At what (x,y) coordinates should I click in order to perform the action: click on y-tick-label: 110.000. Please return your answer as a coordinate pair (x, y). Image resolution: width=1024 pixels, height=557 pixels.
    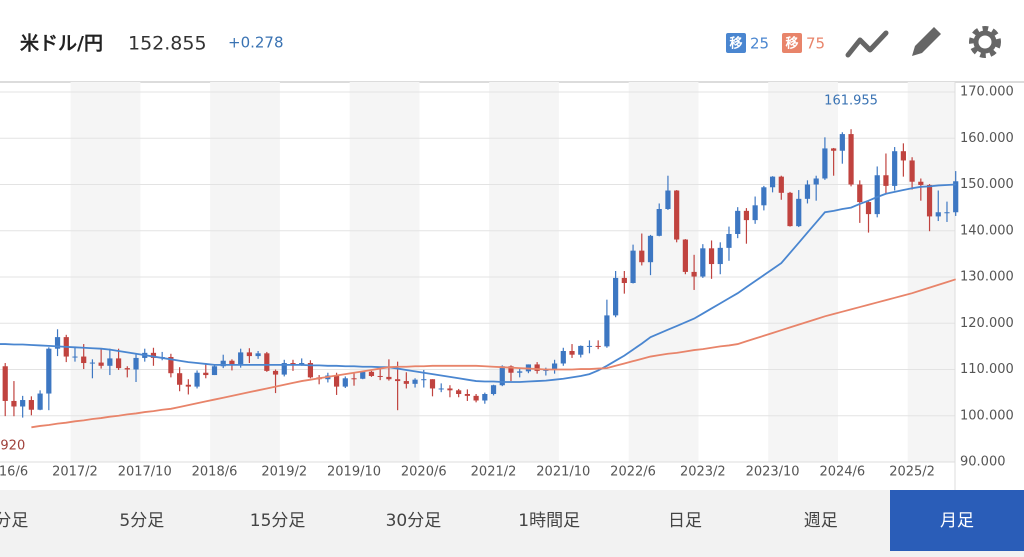
    Looking at the image, I should click on (987, 369).